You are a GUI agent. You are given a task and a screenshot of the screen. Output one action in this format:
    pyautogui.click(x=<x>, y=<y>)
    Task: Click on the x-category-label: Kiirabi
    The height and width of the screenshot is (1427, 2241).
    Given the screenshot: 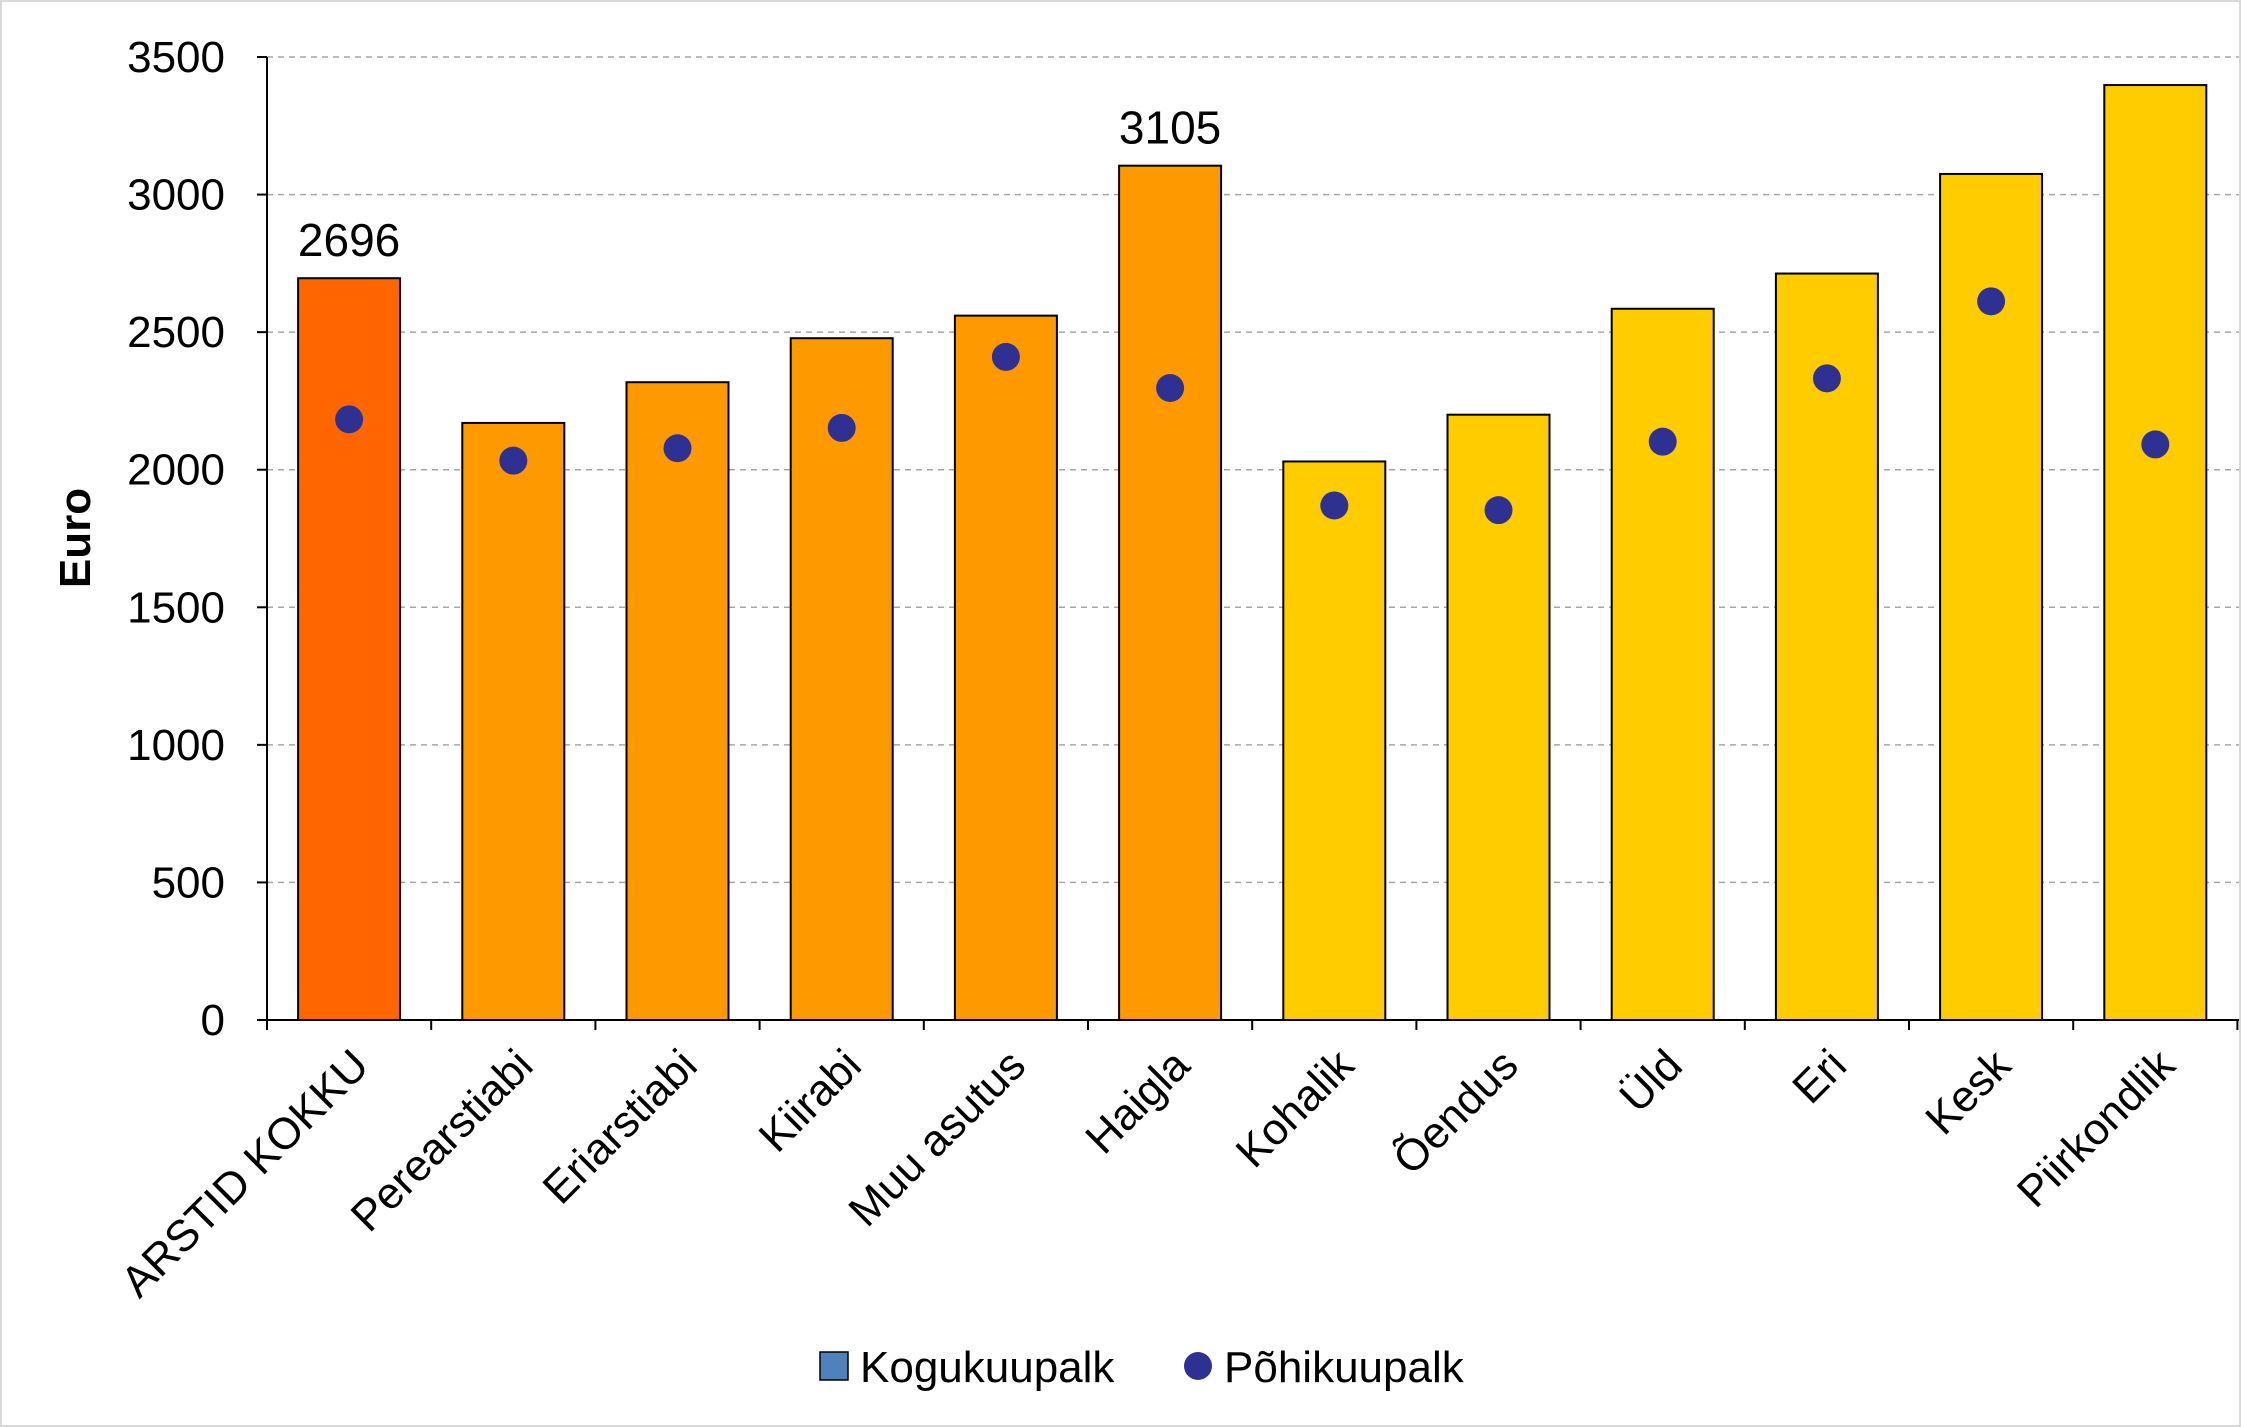 What is the action you would take?
    pyautogui.click(x=810, y=1100)
    